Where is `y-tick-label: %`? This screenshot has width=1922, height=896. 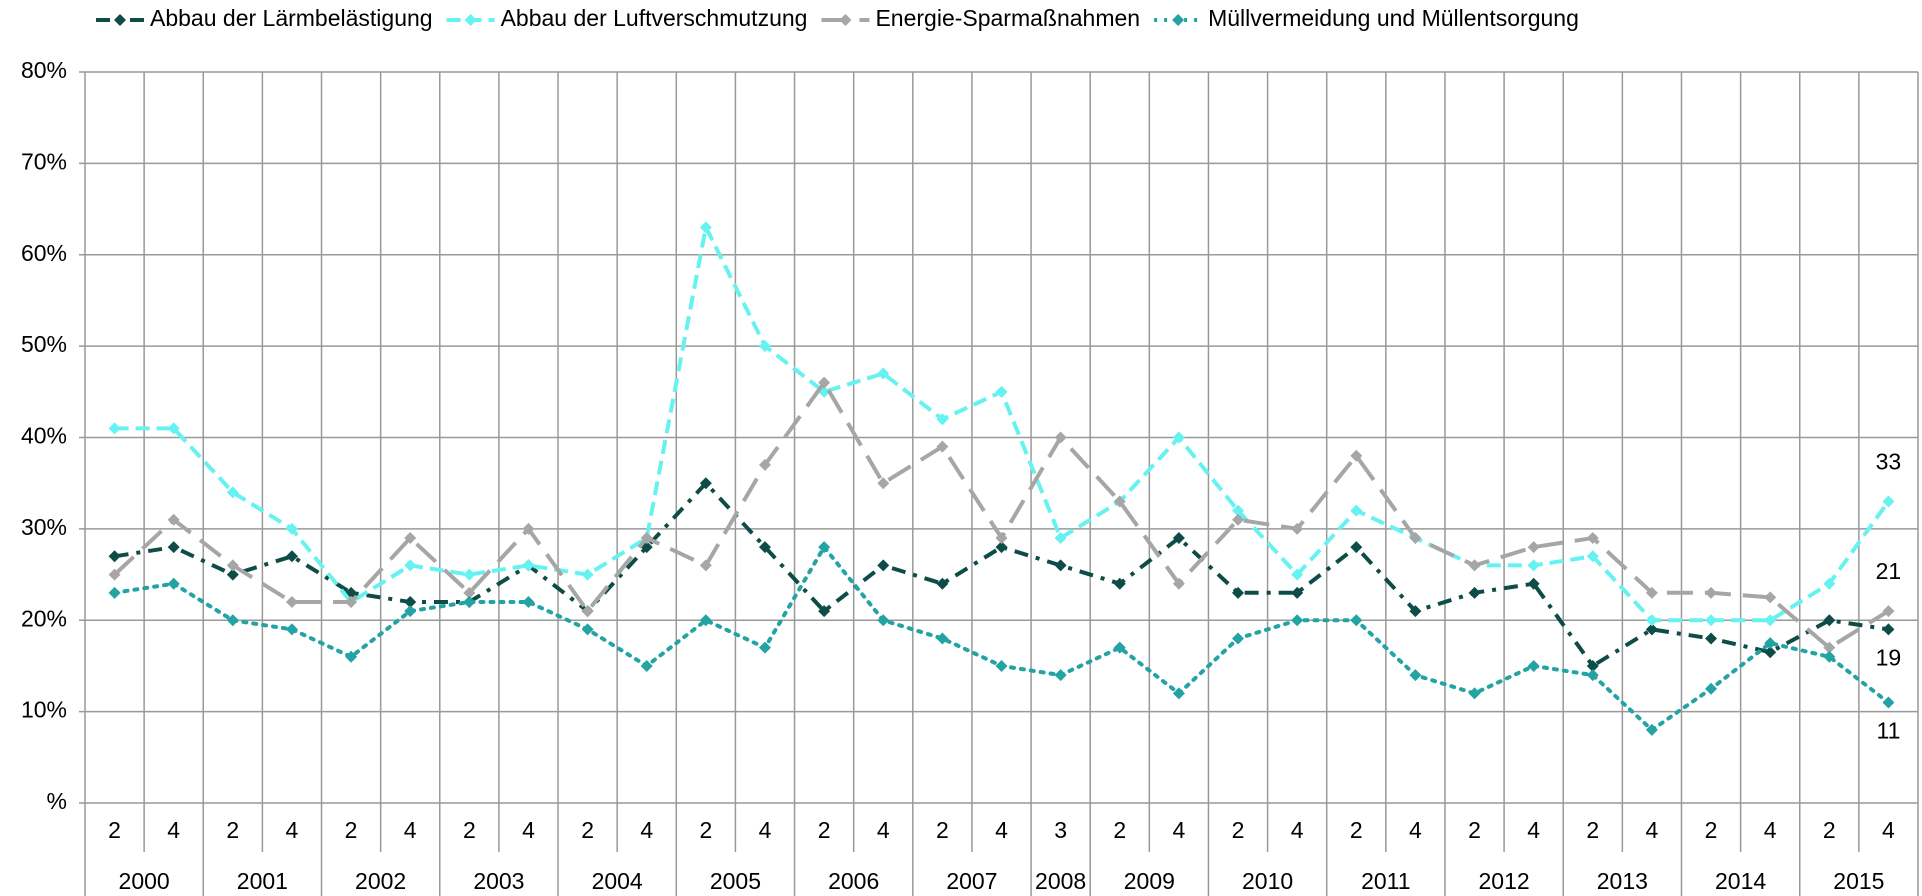
y-tick-label: % is located at coordinates (57, 801).